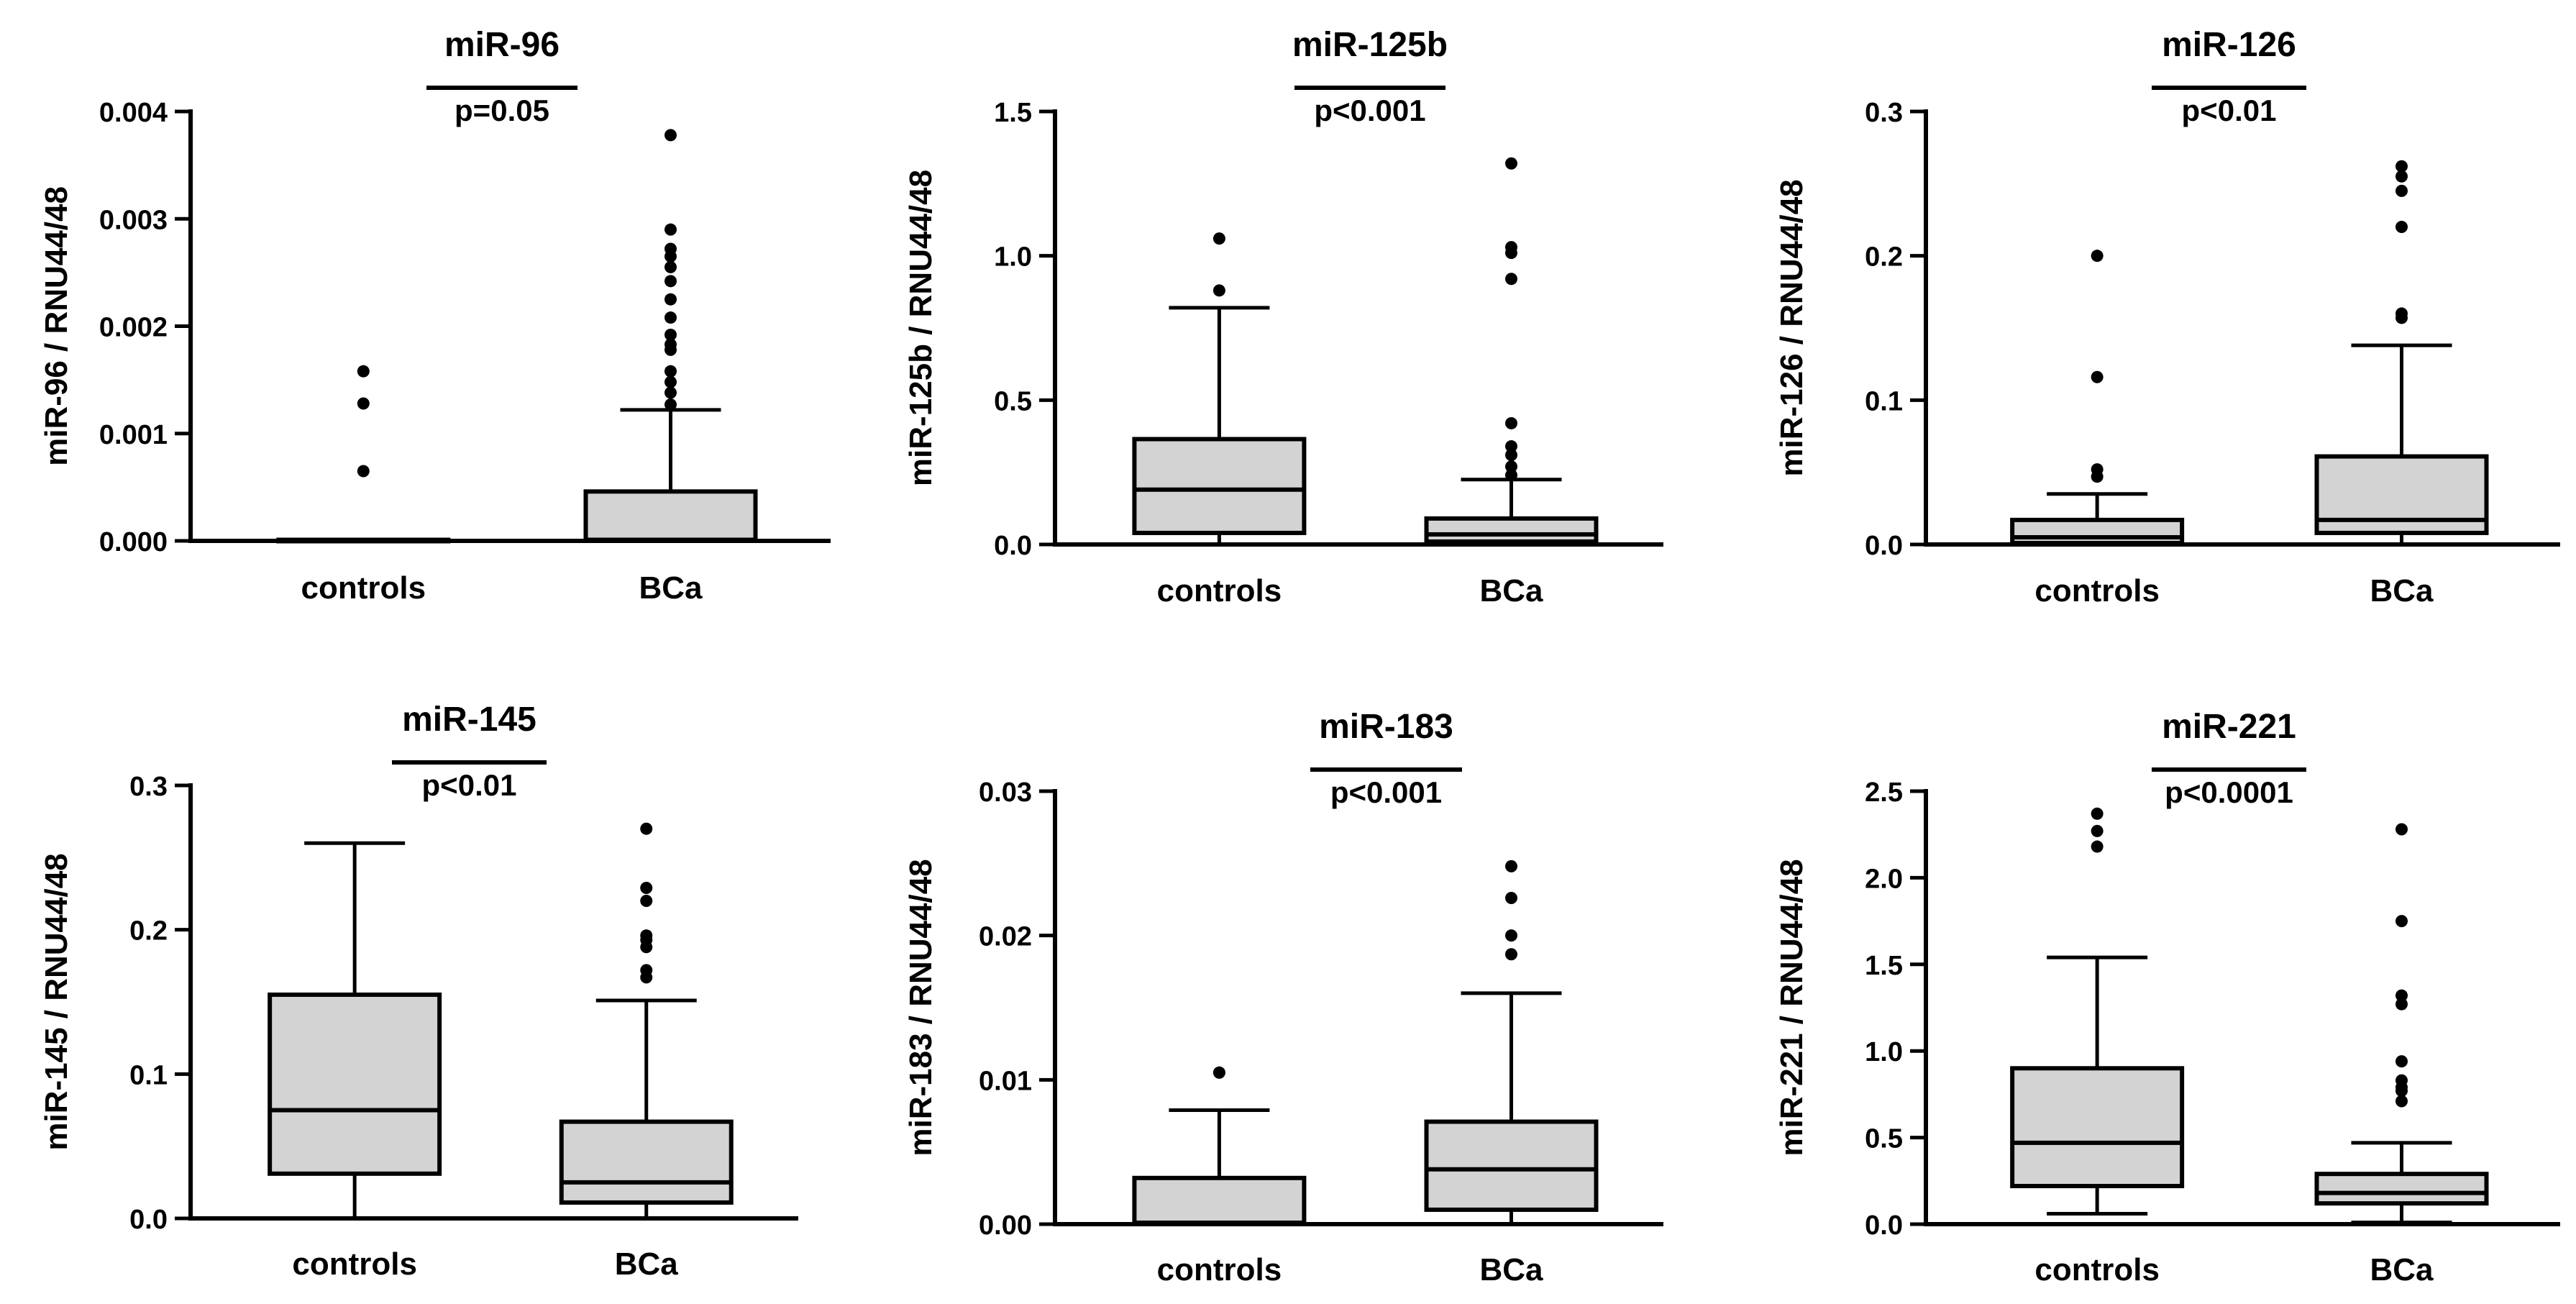 The image size is (2576, 1304). Describe the element at coordinates (1005, 1225) in the screenshot. I see `y-tick-label: 0.00` at that location.